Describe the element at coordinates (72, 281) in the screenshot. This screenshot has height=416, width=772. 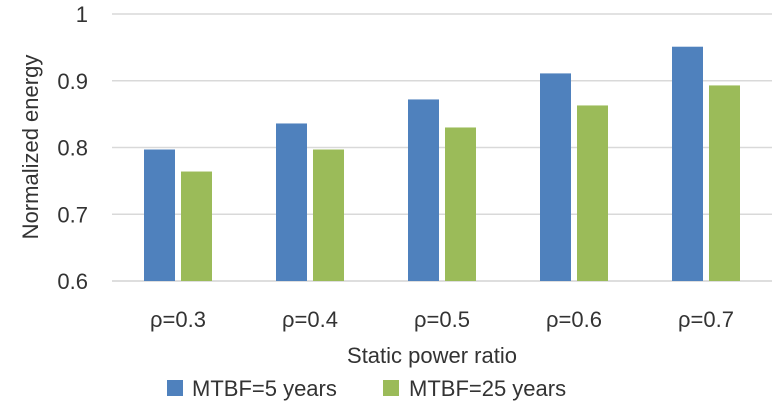
I see `y-tick-label: 0.6` at that location.